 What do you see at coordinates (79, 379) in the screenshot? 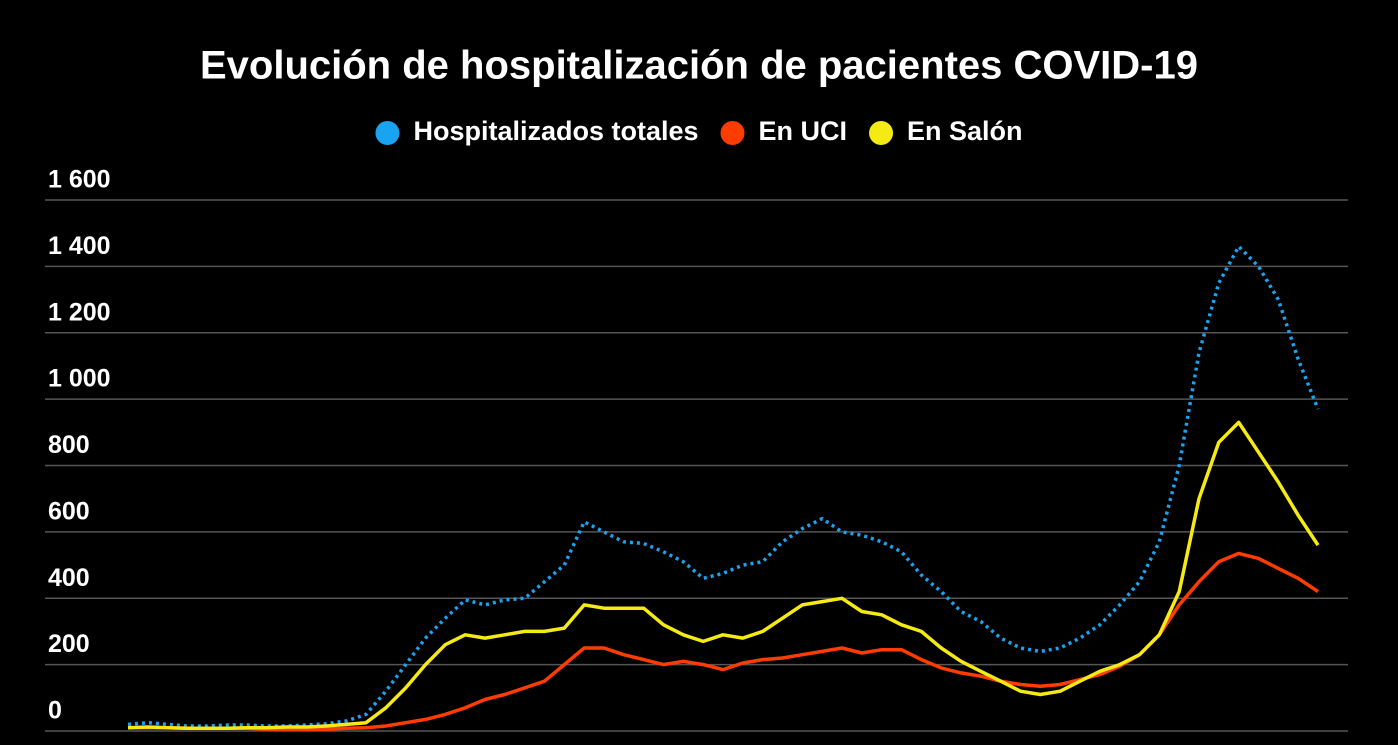
I see `y-tick-label: 1 000` at bounding box center [79, 379].